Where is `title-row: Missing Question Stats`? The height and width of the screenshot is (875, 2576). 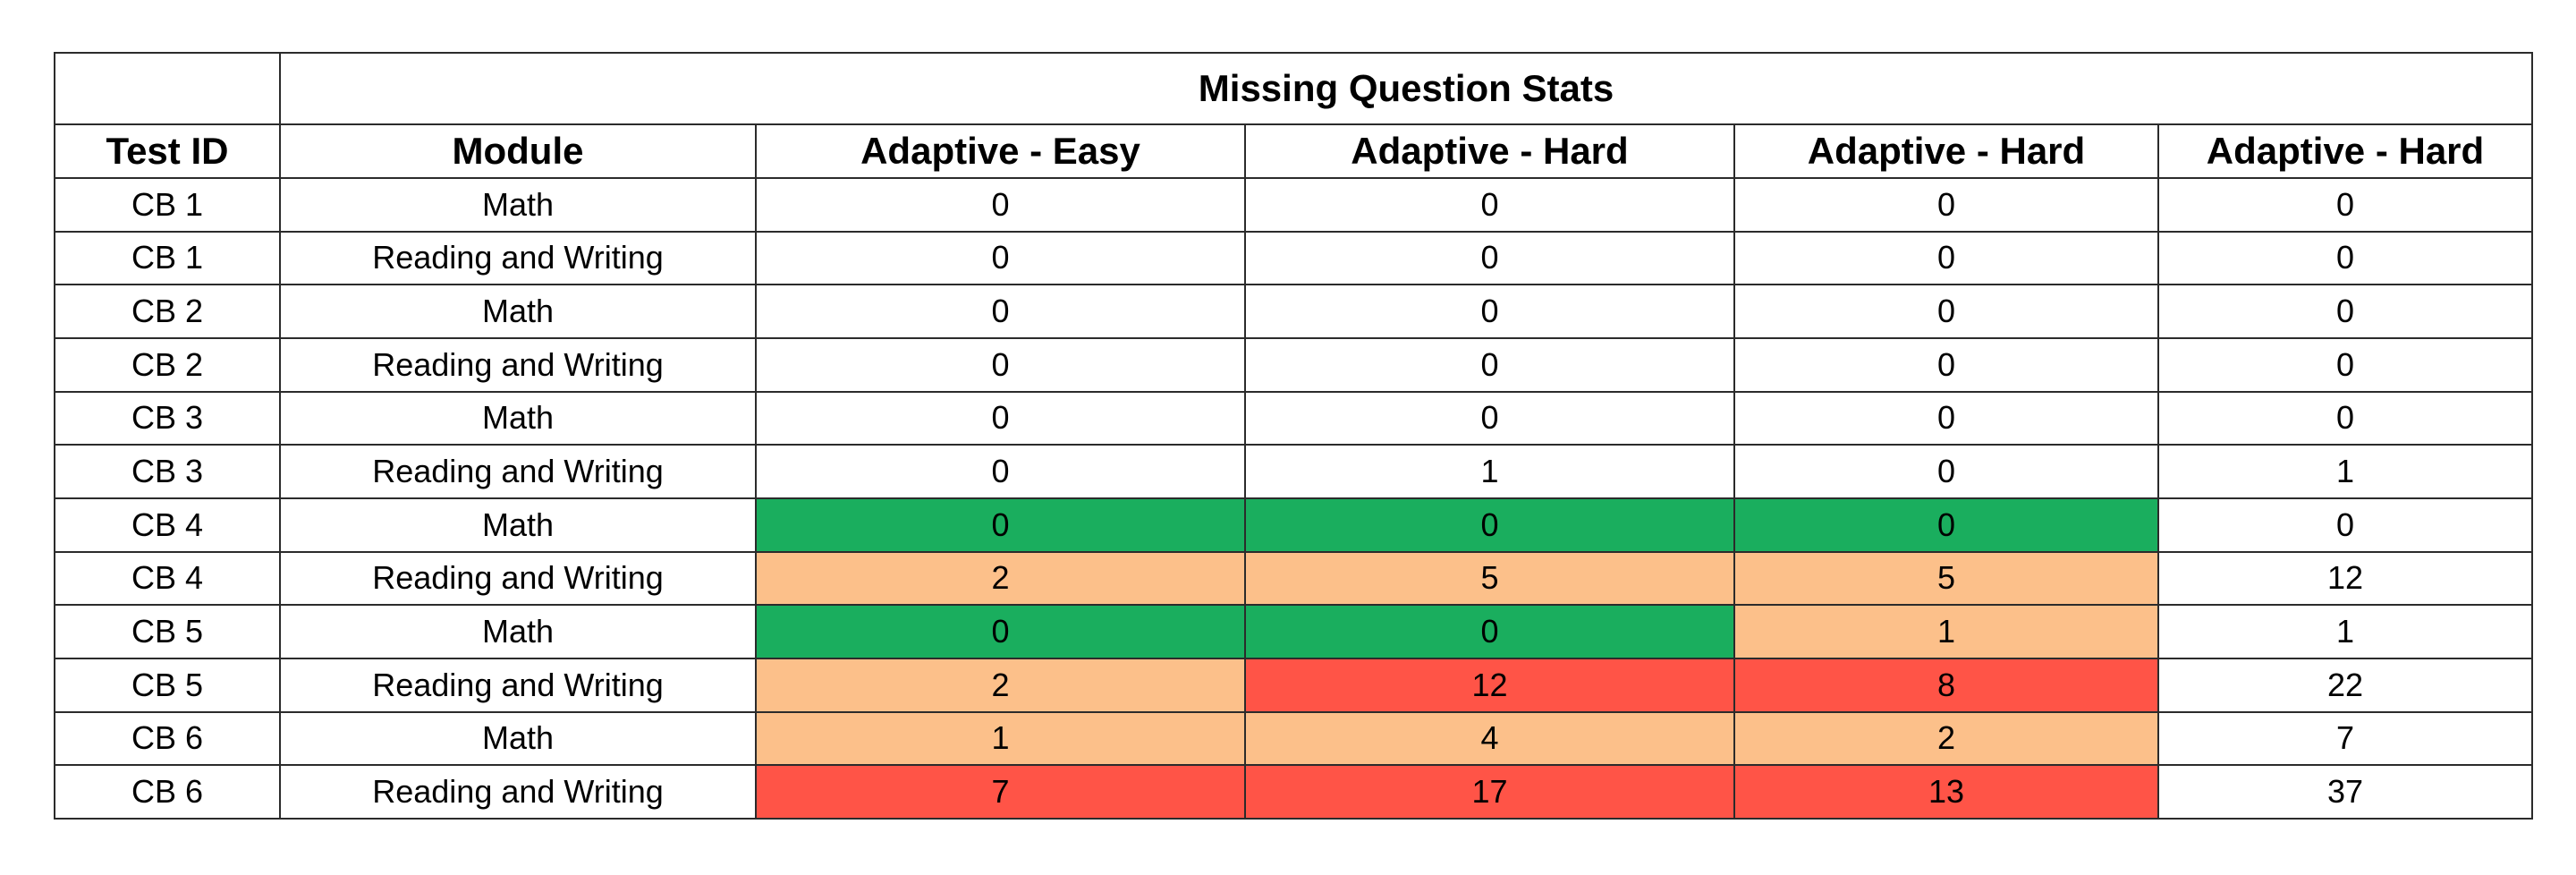 title-row: Missing Question Stats is located at coordinates (1293, 88).